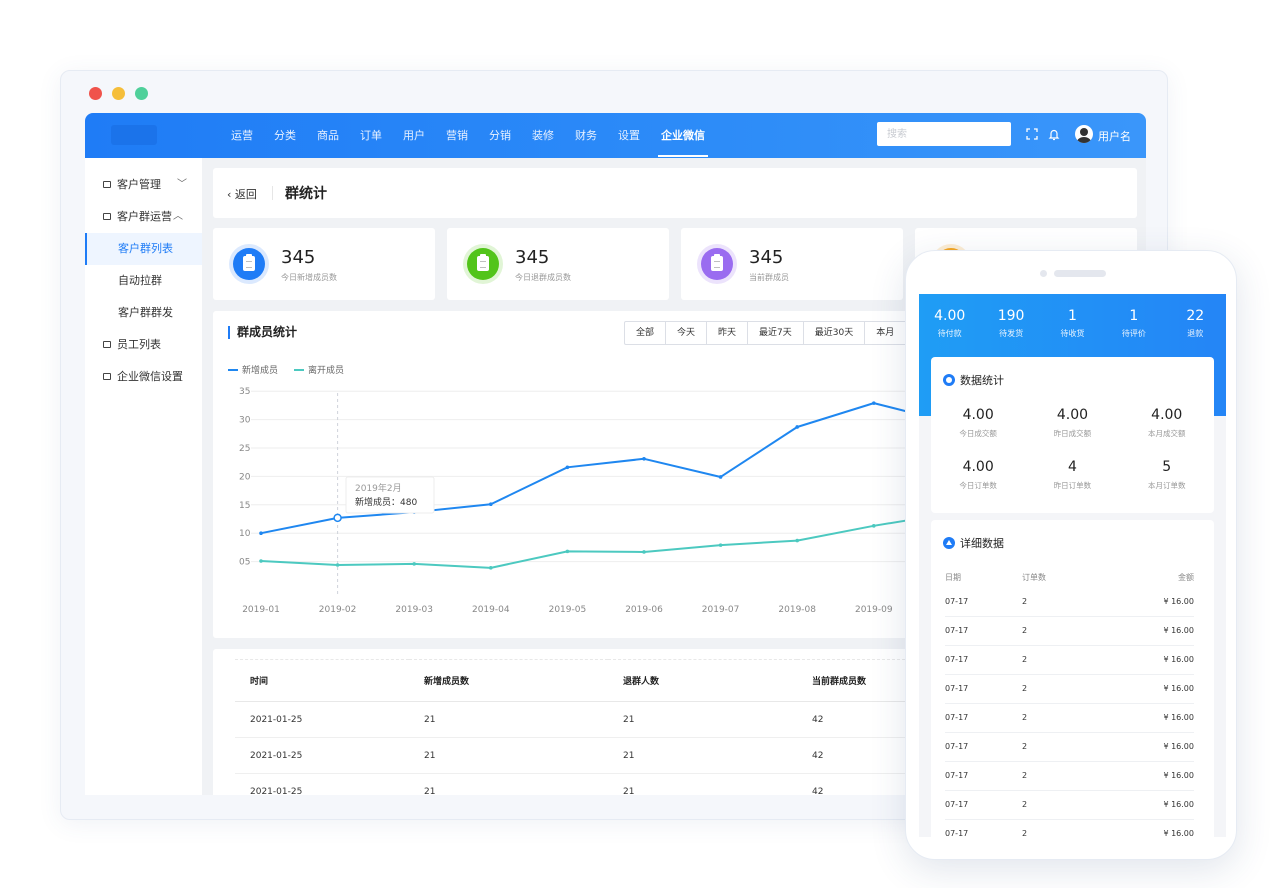 Image resolution: width=1282 pixels, height=888 pixels. Describe the element at coordinates (776, 333) in the screenshot. I see `filter-button: 最近7天` at that location.